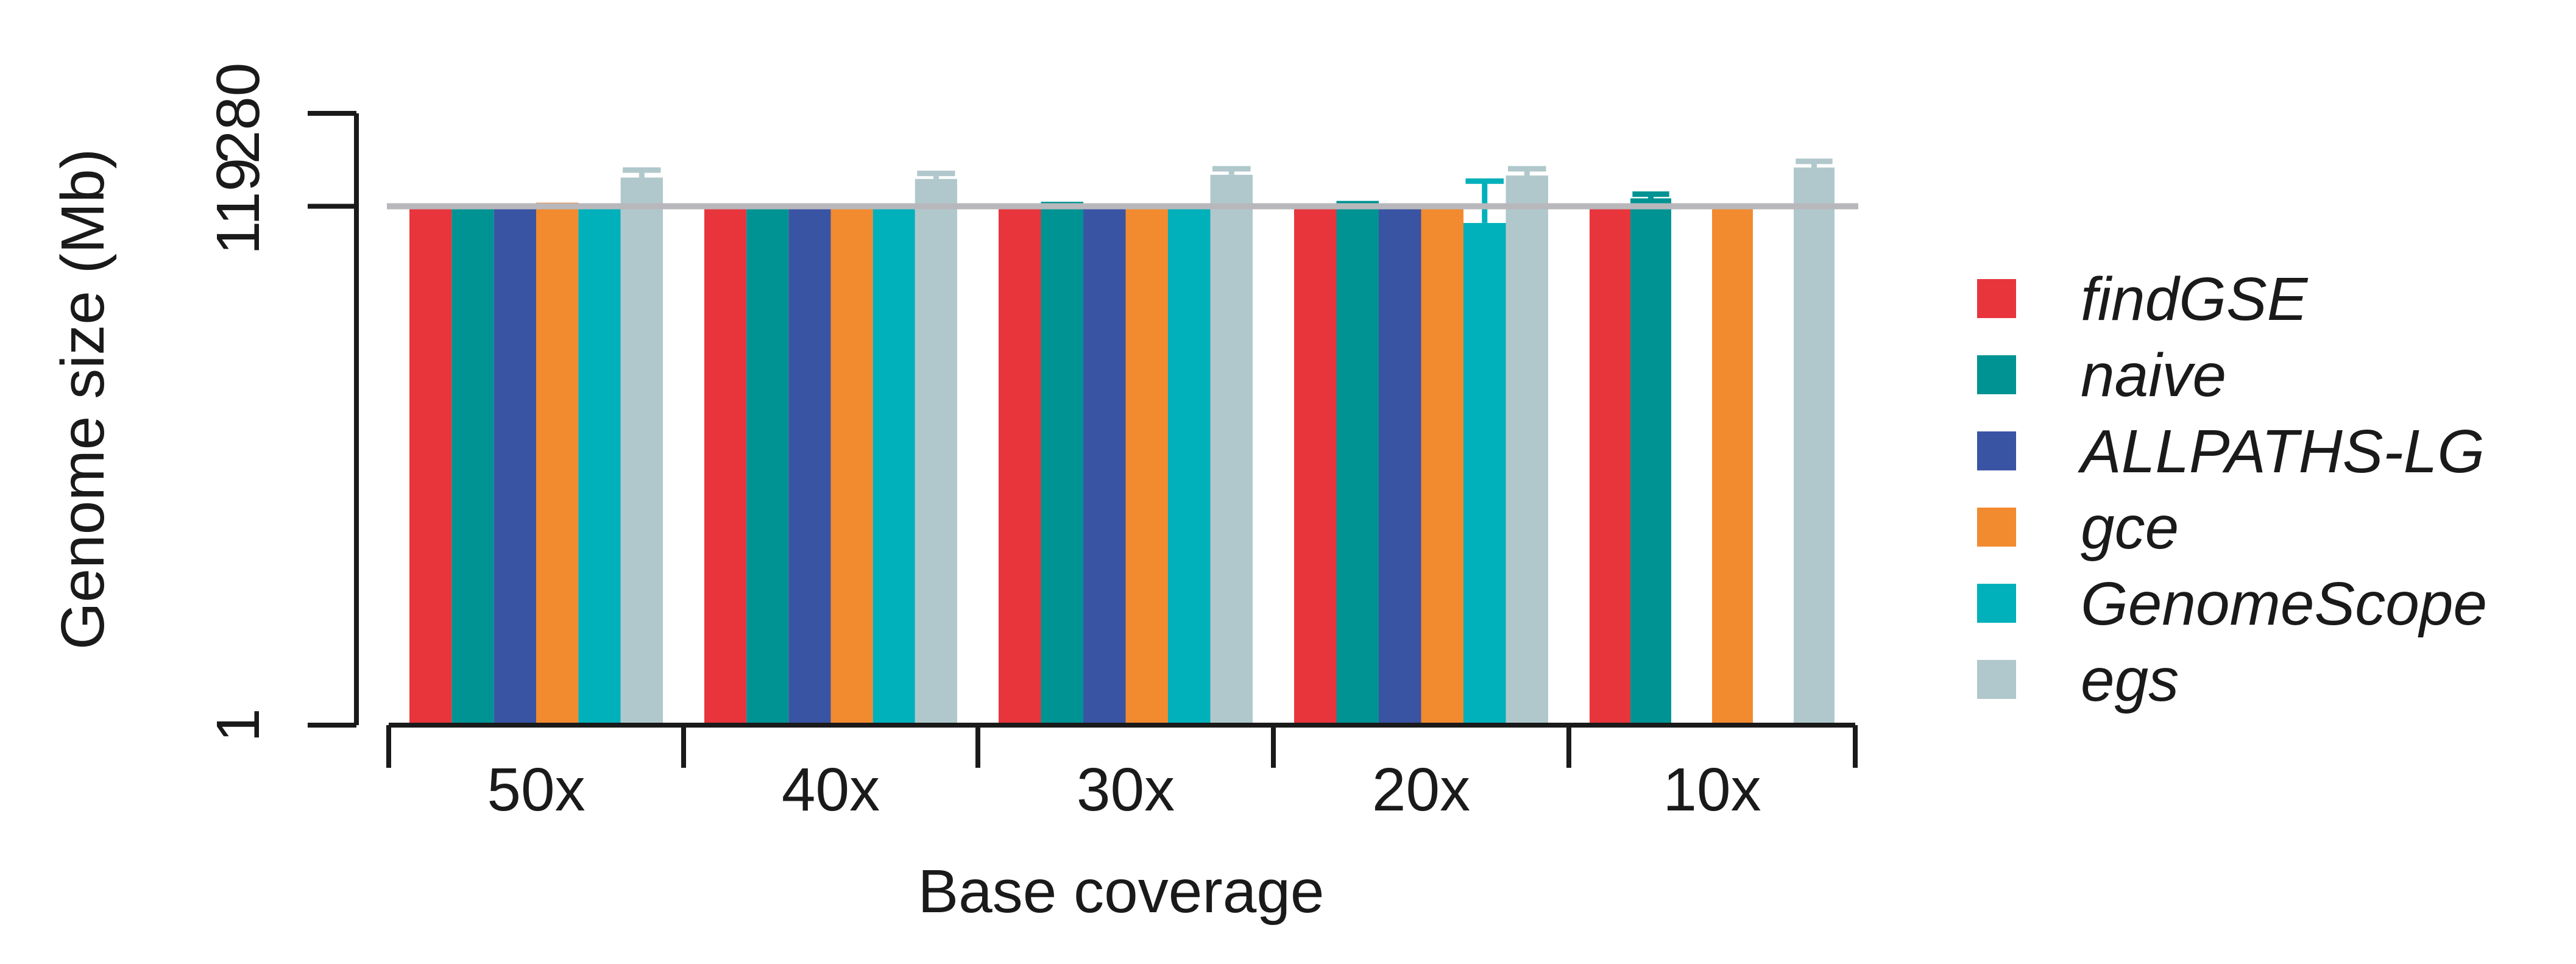  What do you see at coordinates (1146, 465) in the screenshot?
I see `bar-gce-30x` at bounding box center [1146, 465].